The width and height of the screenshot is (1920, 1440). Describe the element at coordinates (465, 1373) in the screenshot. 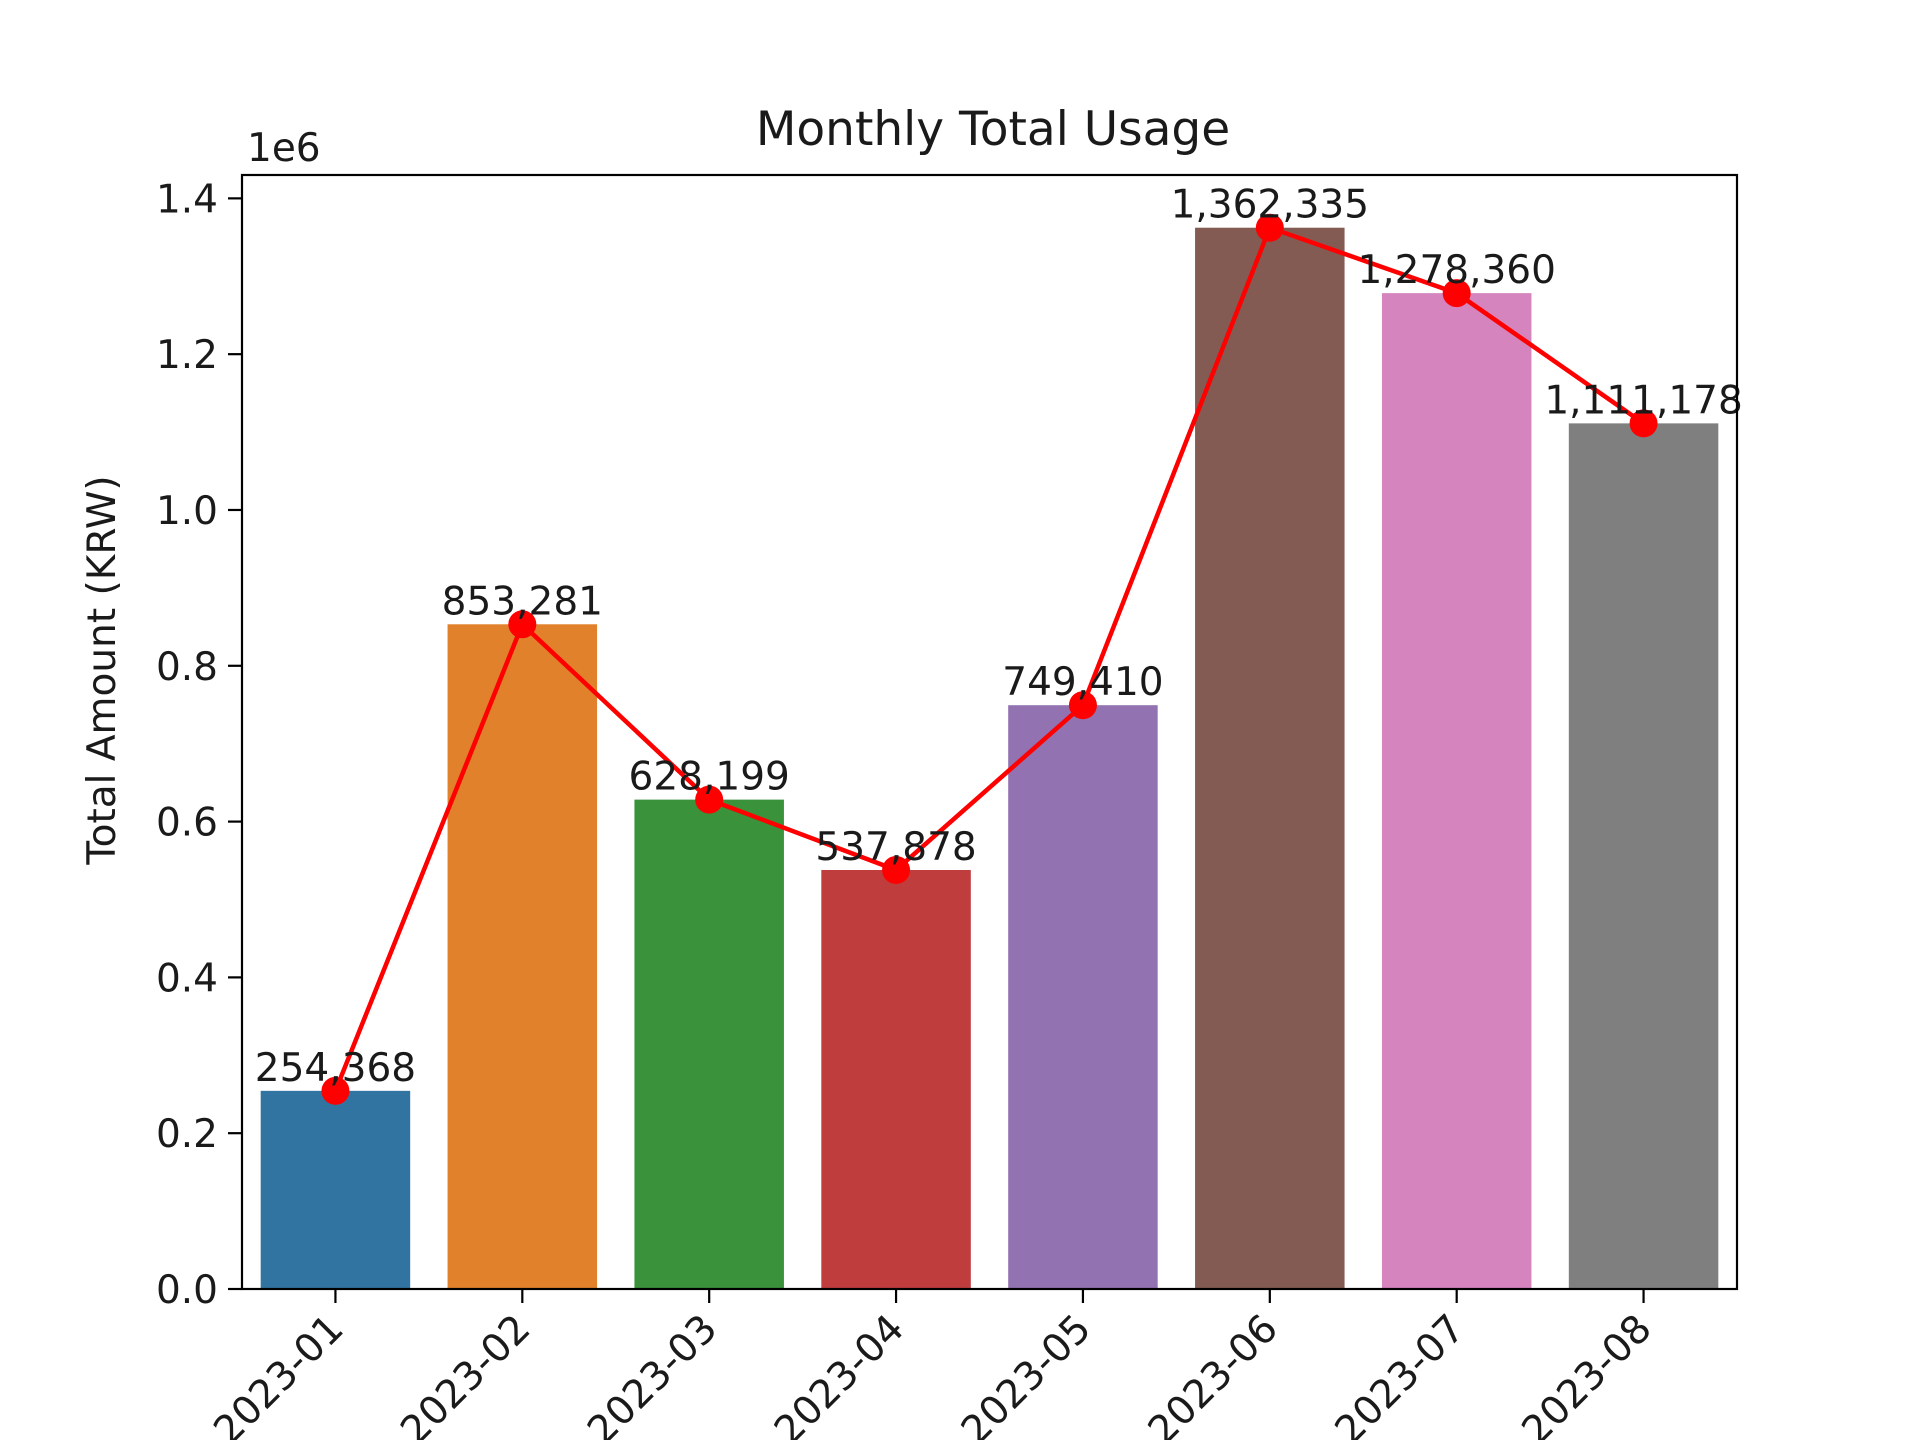

I see `x-tick-label: 2023-02` at that location.